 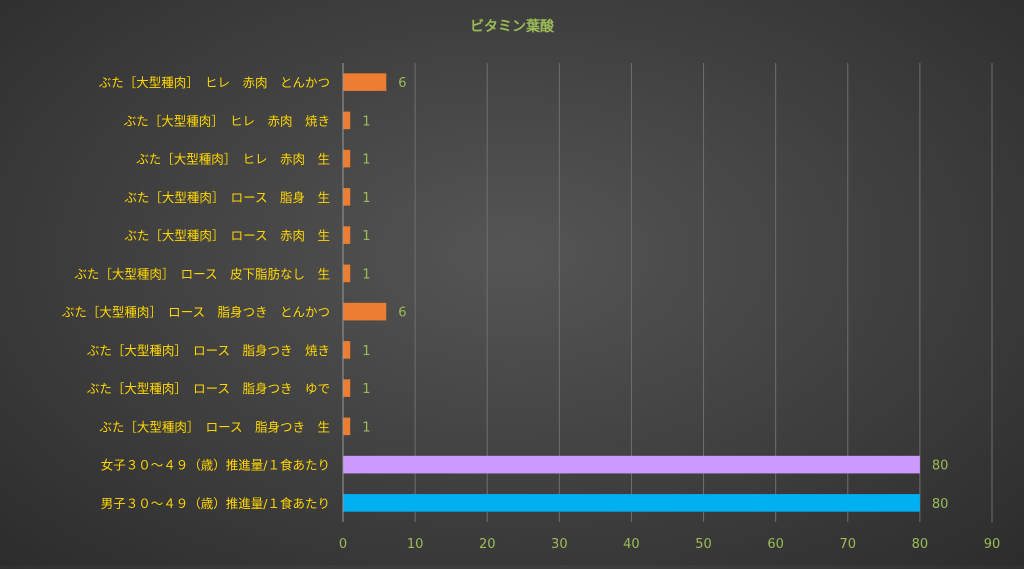 I want to click on category-label: ぶた［大型種肉］ ロース 皮下脂肪なし 生, so click(x=202, y=273).